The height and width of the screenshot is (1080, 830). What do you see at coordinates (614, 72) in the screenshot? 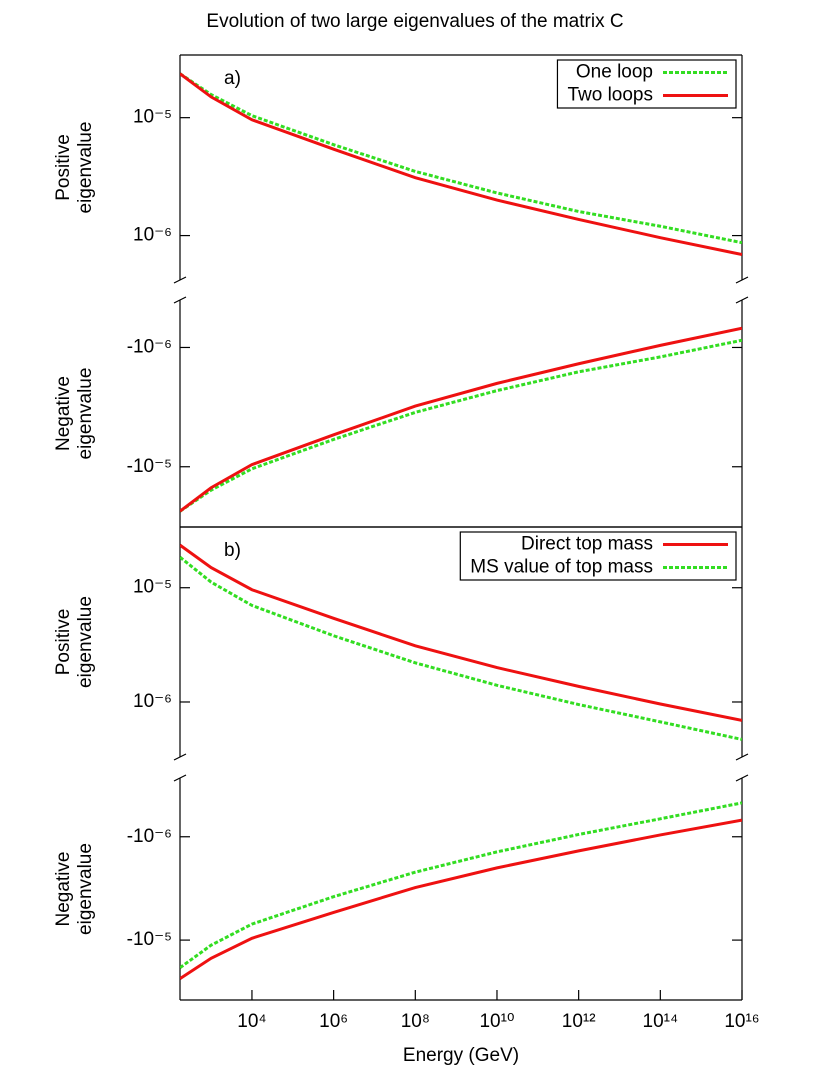
I see `legend-label: One loop` at bounding box center [614, 72].